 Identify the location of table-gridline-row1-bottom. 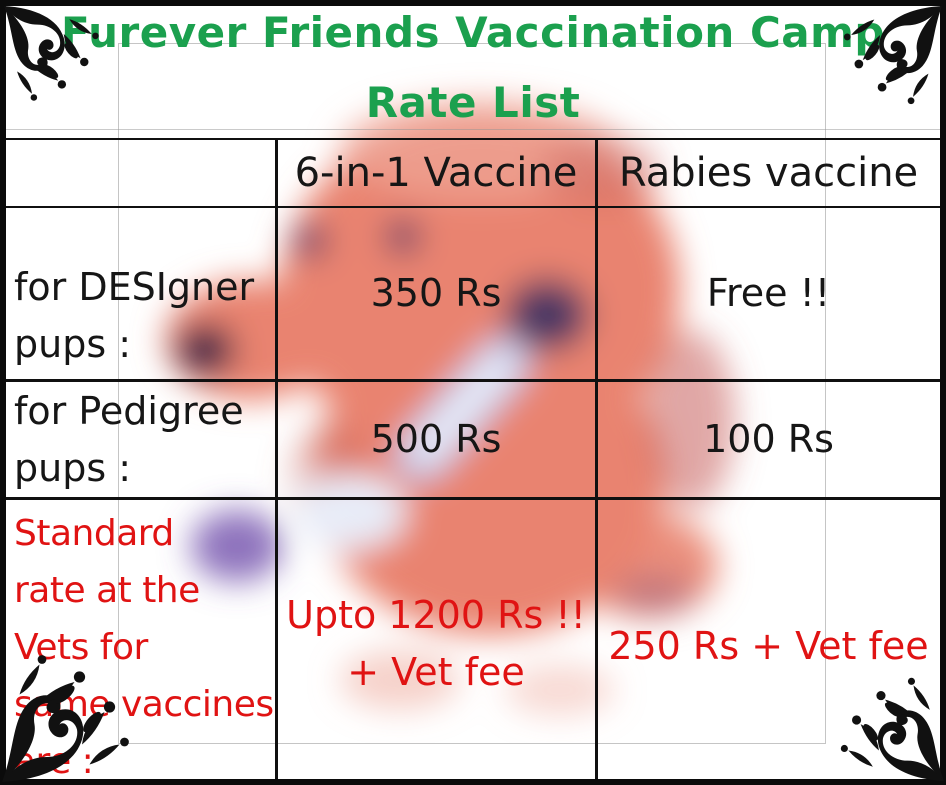
(473, 380).